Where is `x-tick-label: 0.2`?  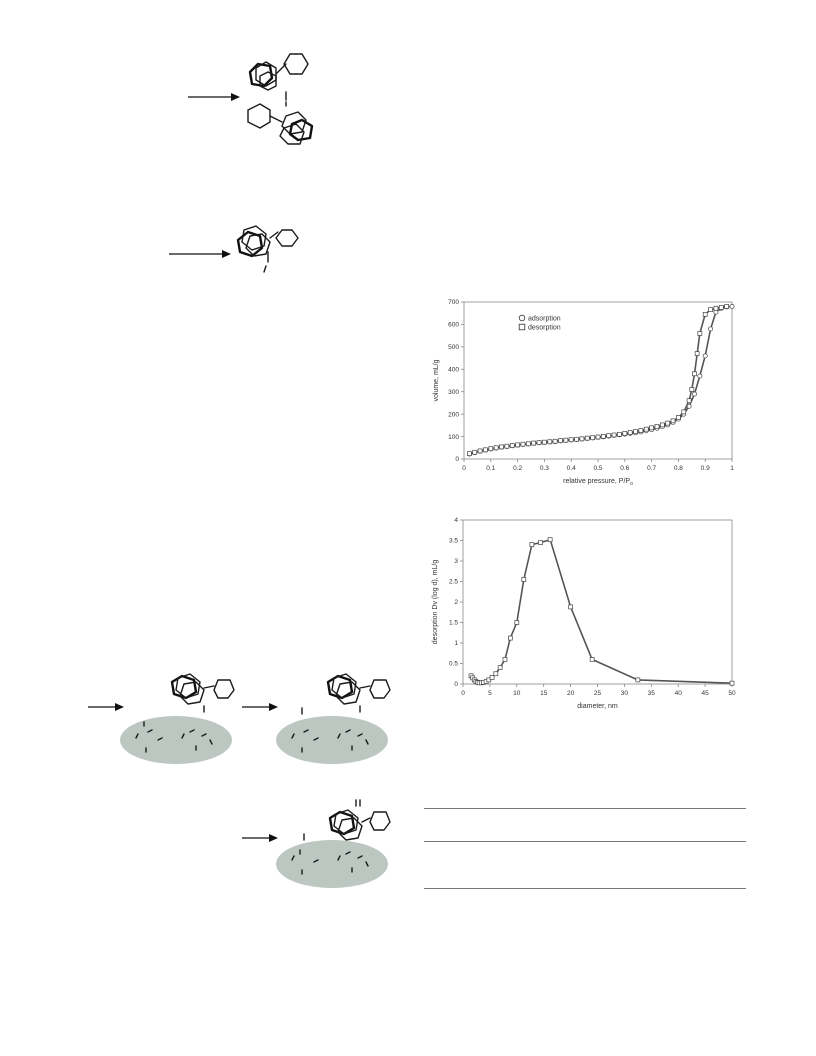 x-tick-label: 0.2 is located at coordinates (517, 468).